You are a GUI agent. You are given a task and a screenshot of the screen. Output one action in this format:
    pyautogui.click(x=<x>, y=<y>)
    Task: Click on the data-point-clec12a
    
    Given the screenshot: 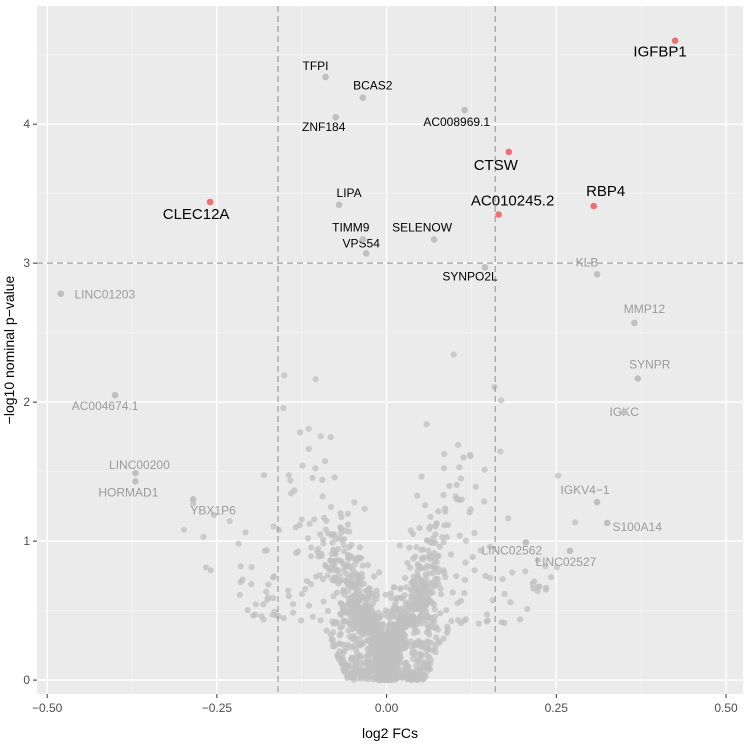 What is the action you would take?
    pyautogui.click(x=210, y=202)
    